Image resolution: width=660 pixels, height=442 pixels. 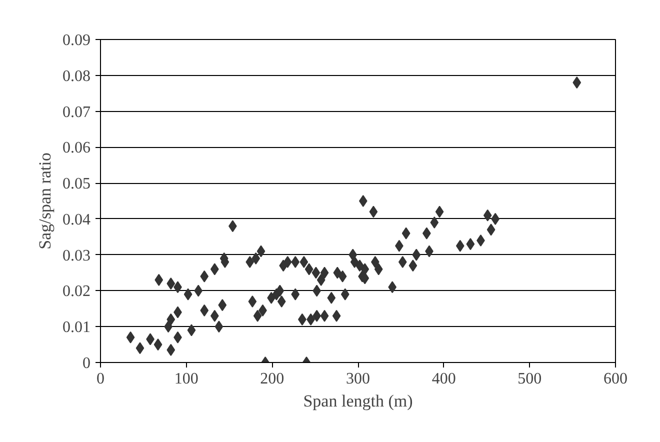 I want to click on x-tick-label: 200, so click(x=272, y=379).